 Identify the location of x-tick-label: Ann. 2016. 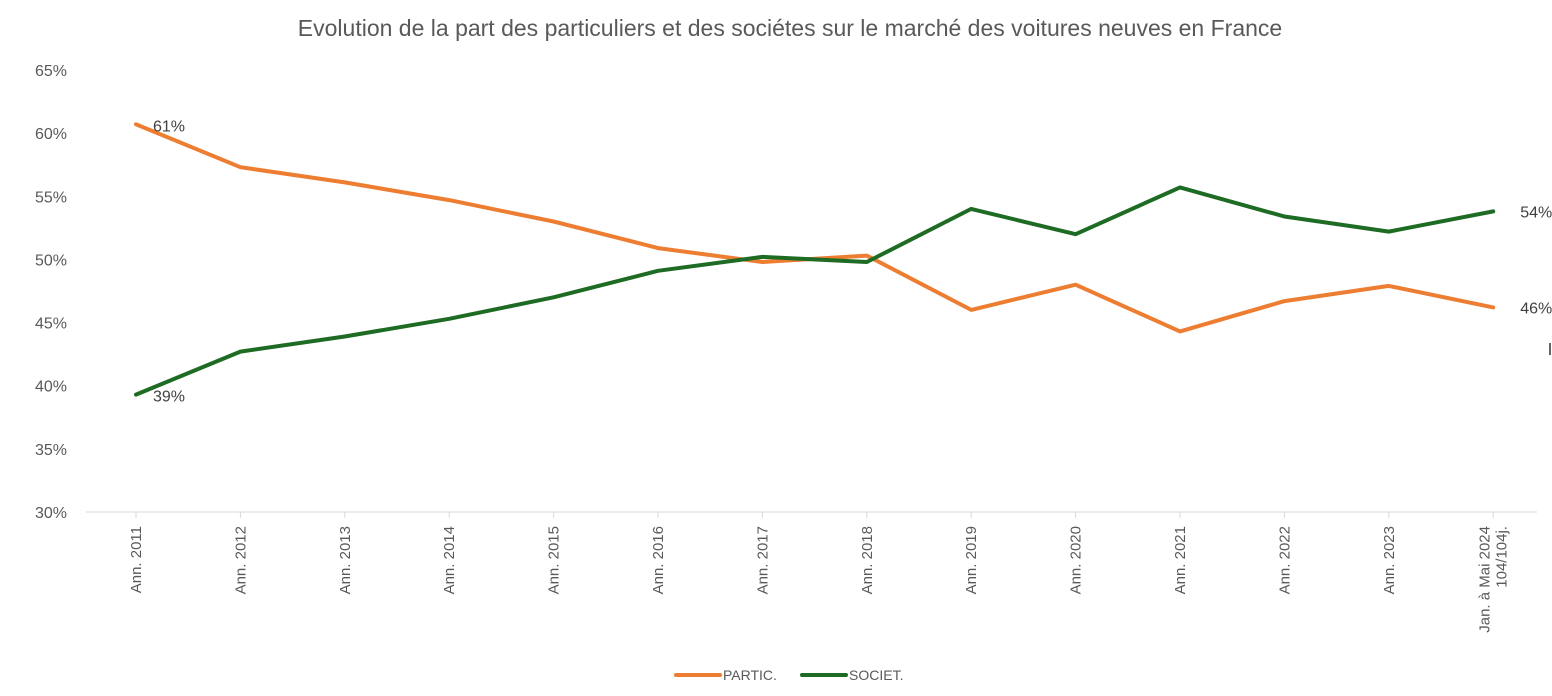
(658, 560).